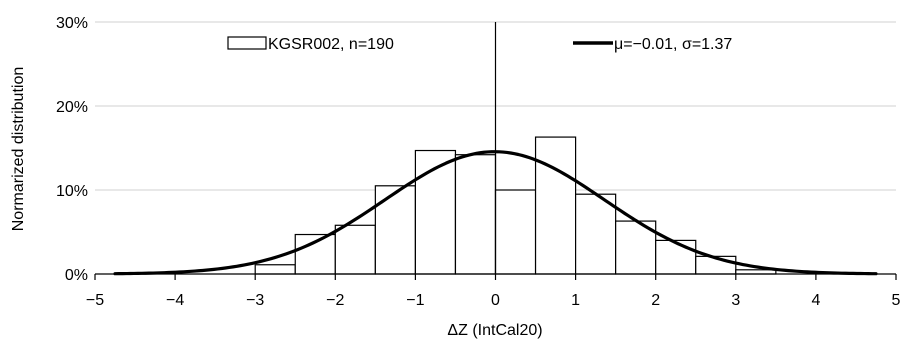  I want to click on x-tick-label: −3, so click(255, 300).